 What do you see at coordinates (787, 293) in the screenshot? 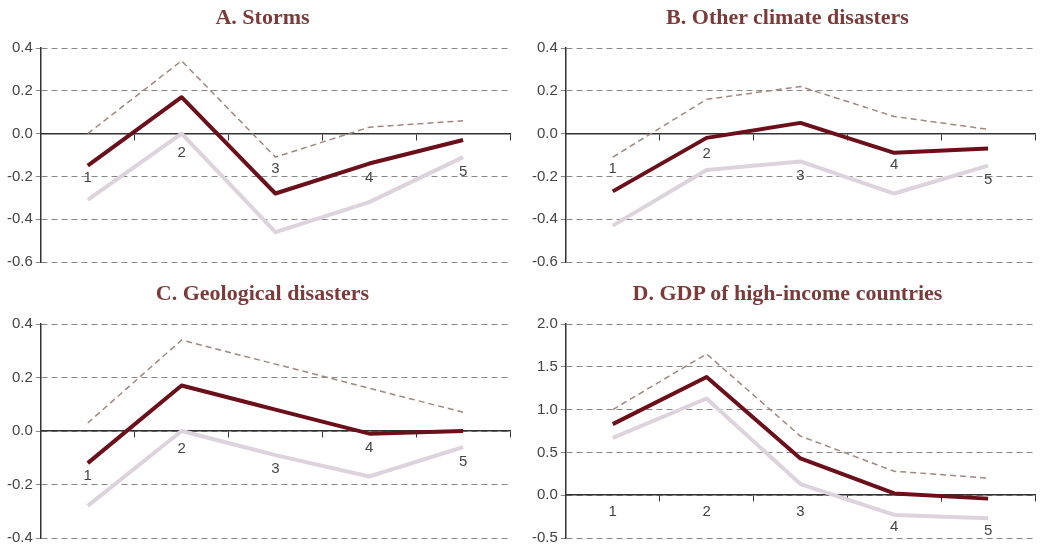
I see `chart-title: D. GDP of high-income countries` at bounding box center [787, 293].